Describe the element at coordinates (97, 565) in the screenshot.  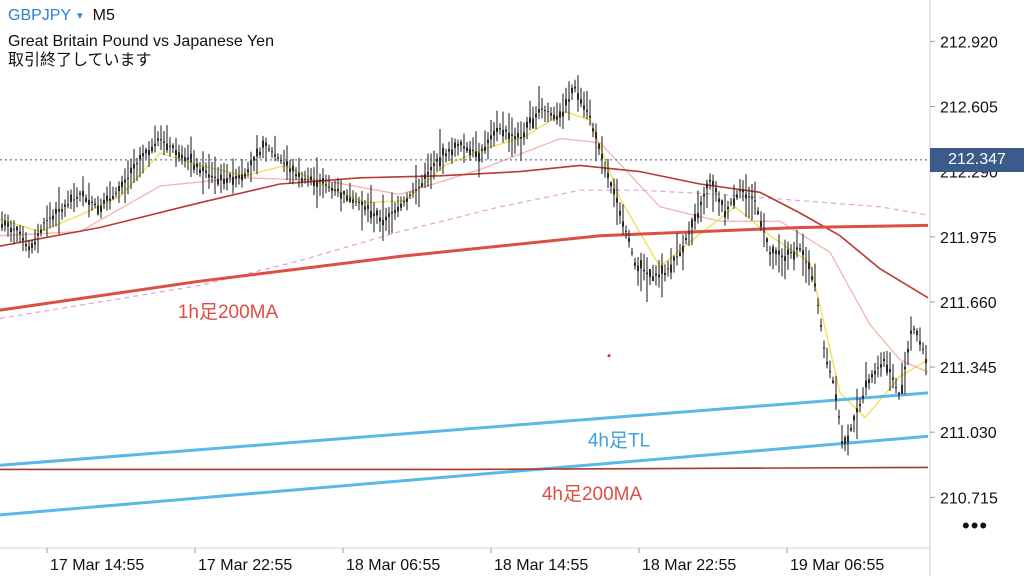
I see `x-tick-label: 17 Mar 14:55` at that location.